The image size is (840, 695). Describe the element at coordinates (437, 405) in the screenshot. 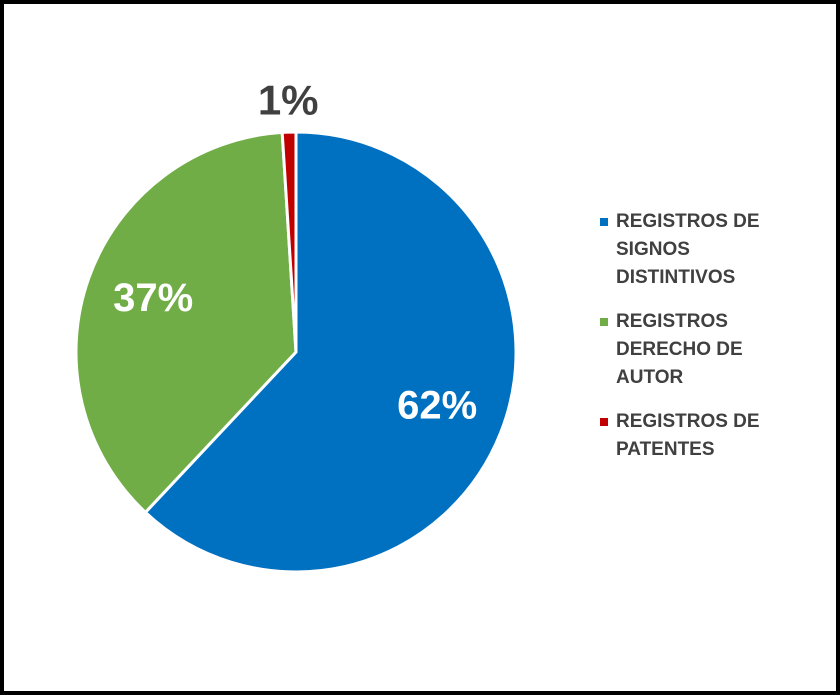

I see `data-label: 62%` at that location.